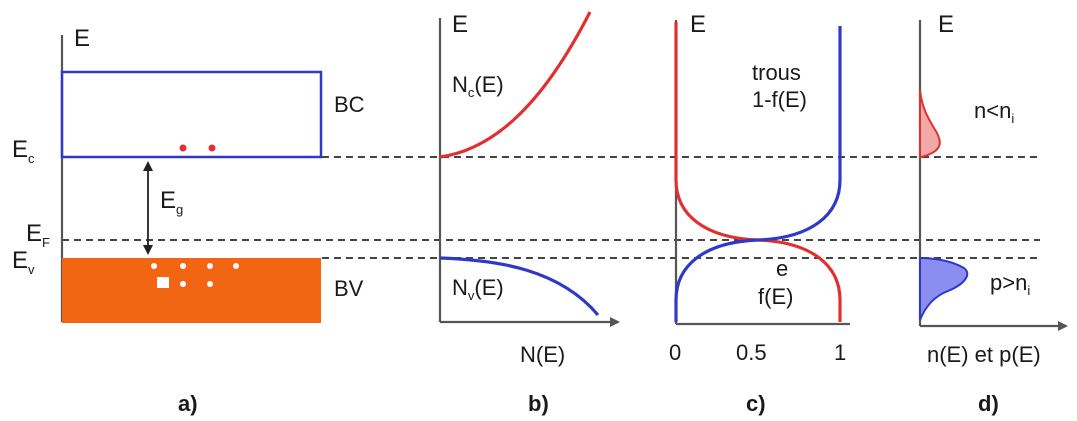  Describe the element at coordinates (946, 24) in the screenshot. I see `panel-d-axis-label: E` at that location.